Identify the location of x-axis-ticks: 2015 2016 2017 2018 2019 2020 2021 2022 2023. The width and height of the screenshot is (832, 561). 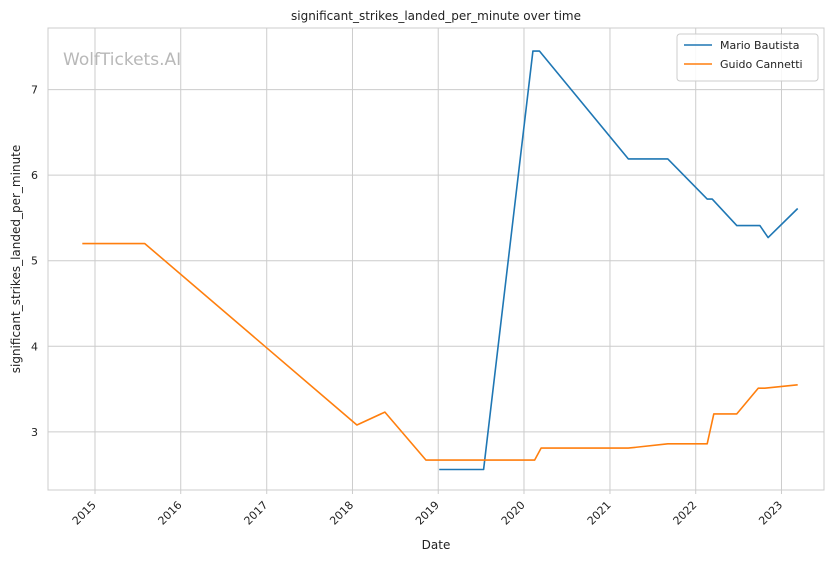
(427, 509).